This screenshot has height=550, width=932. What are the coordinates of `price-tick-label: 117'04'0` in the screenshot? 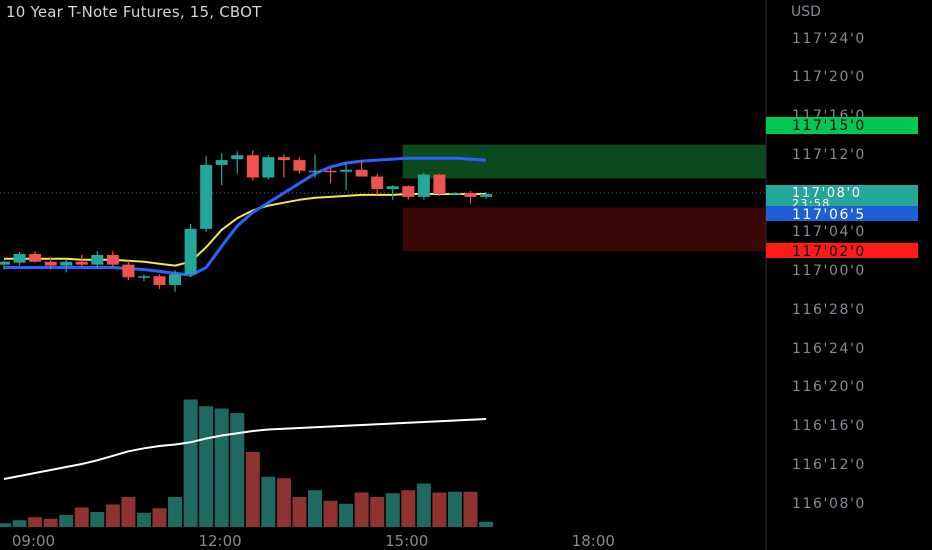 It's located at (829, 232).